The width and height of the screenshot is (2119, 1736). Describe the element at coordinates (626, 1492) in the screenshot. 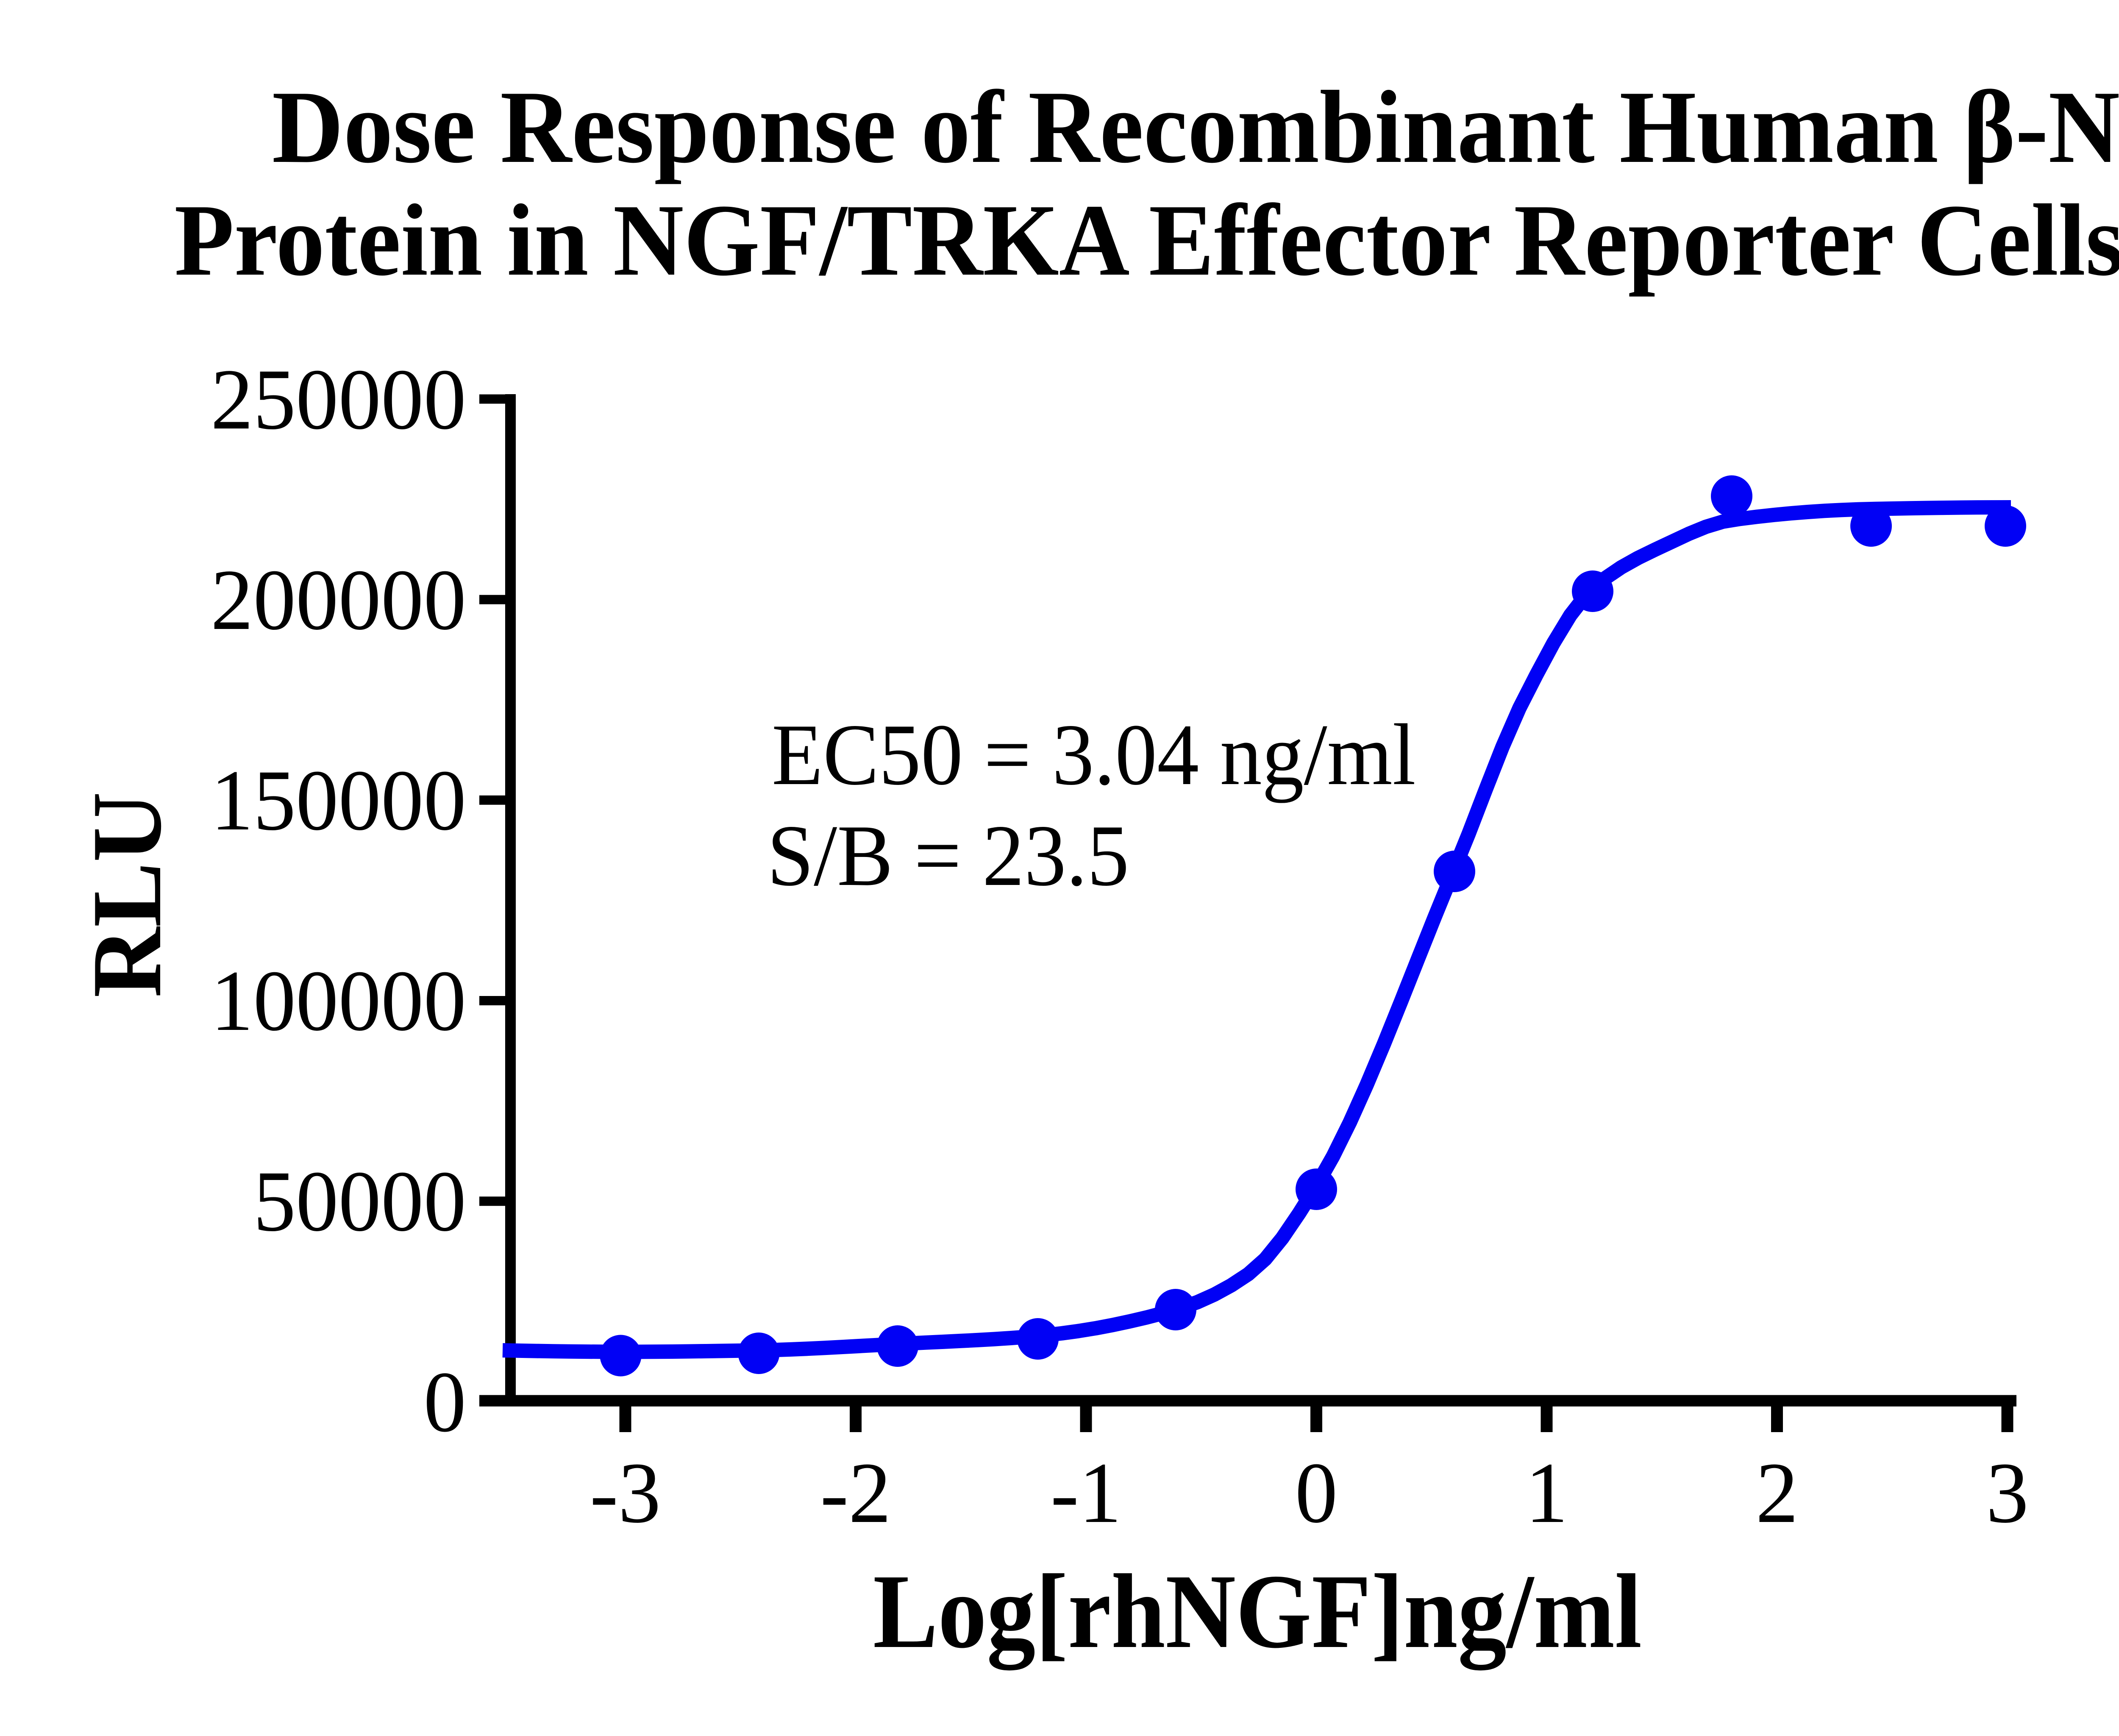

I see `svg-text: -3` at that location.